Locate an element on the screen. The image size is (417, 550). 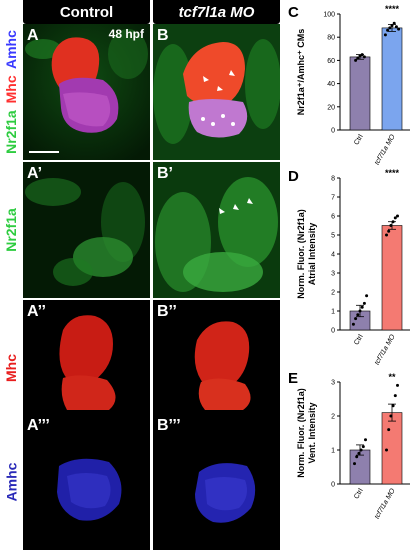
row-label-nr2f1a-only: Nr2f1a is located at coordinates (11, 230).